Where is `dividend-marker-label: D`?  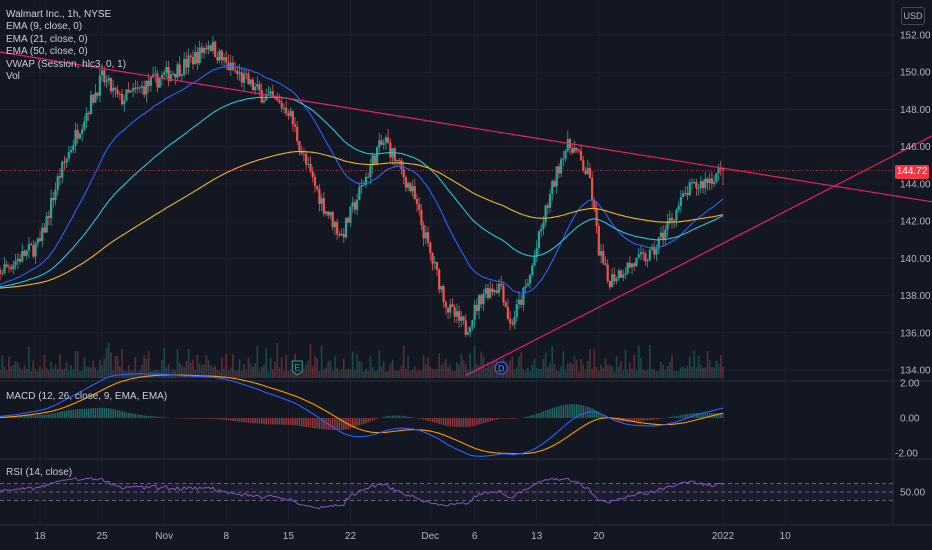 dividend-marker-label: D is located at coordinates (501, 369).